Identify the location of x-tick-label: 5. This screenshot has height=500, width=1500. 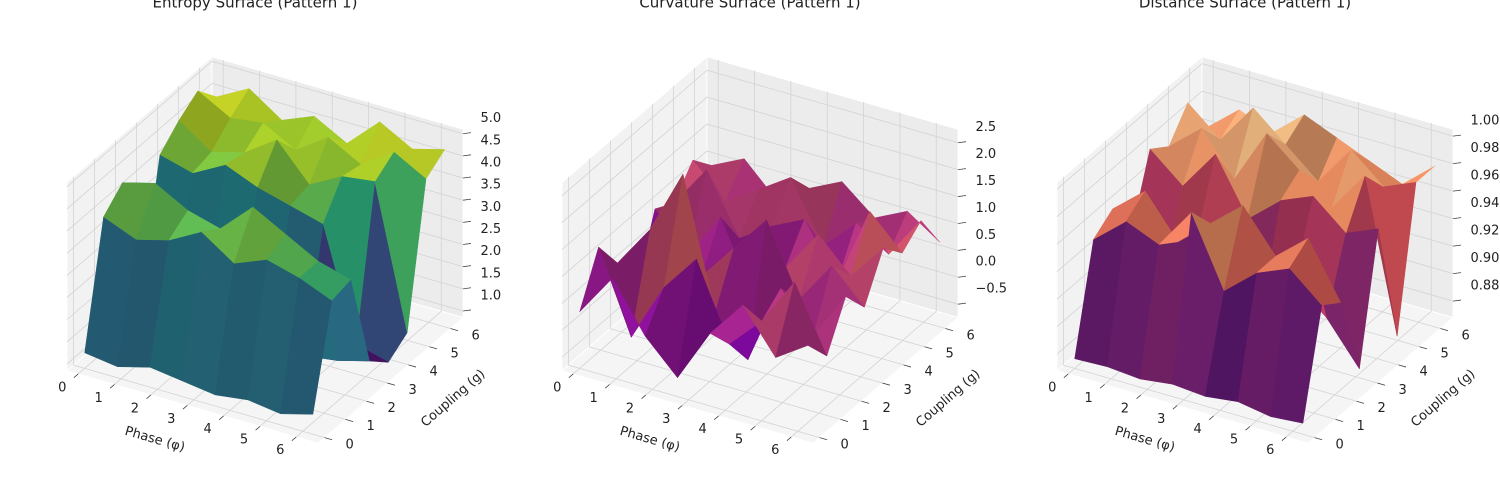
(244, 440).